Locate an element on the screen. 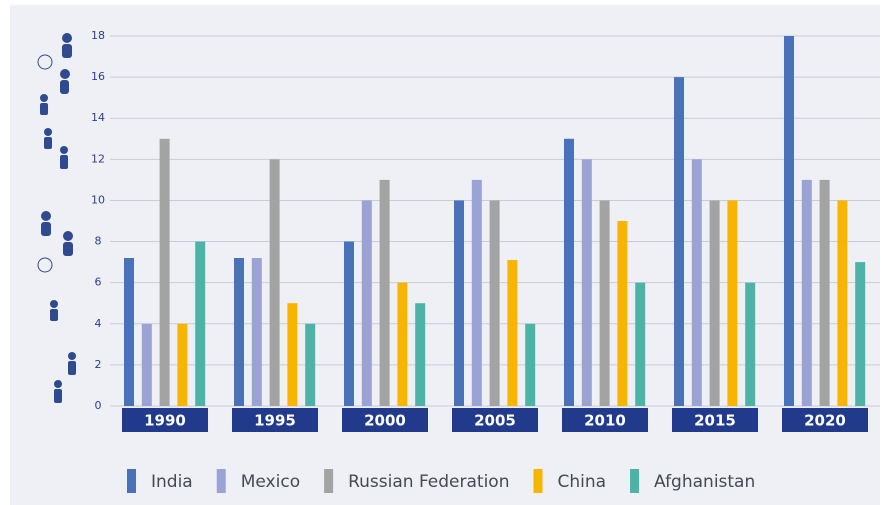 The width and height of the screenshot is (883, 505). legend-label: Russian Federation is located at coordinates (428, 482).